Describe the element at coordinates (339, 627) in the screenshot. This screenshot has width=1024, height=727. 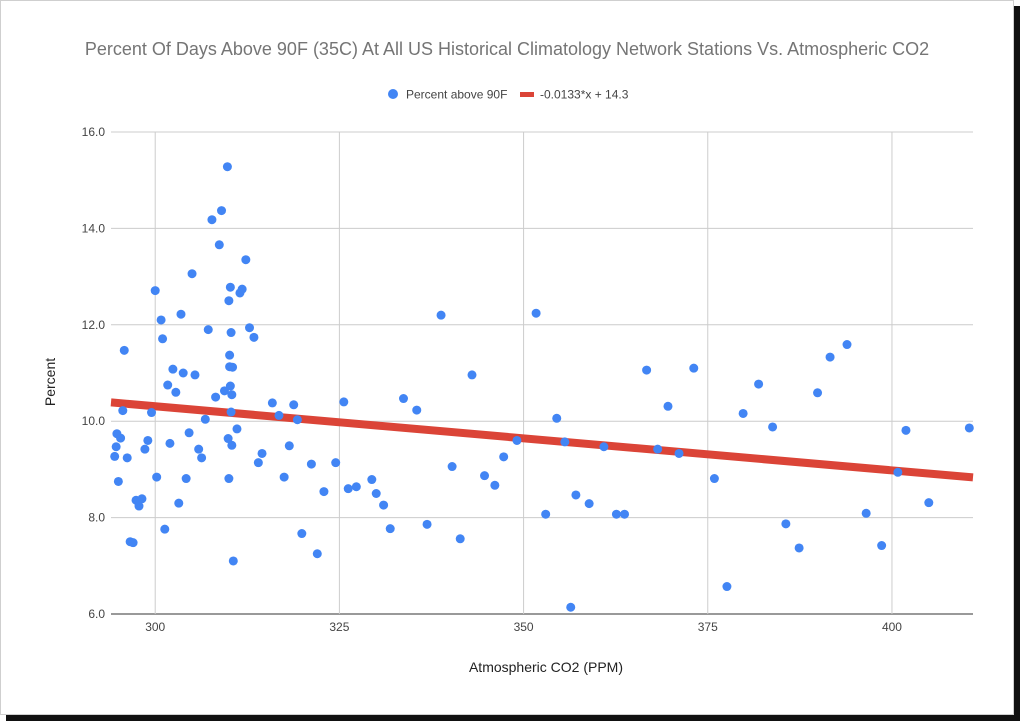
I see `x-tick-label: 325` at that location.